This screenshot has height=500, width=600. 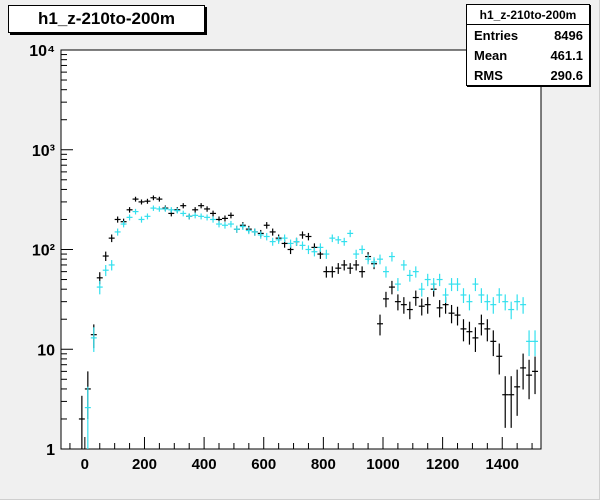 What do you see at coordinates (382, 464) in the screenshot?
I see `x-tick-label: 1000` at bounding box center [382, 464].